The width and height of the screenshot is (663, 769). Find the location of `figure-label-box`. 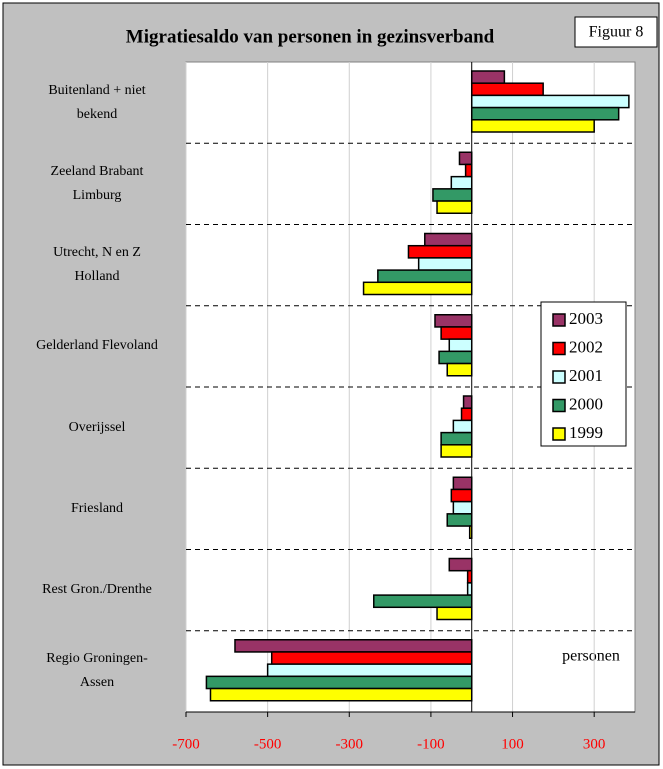

figure-label-box is located at coordinates (616, 32).